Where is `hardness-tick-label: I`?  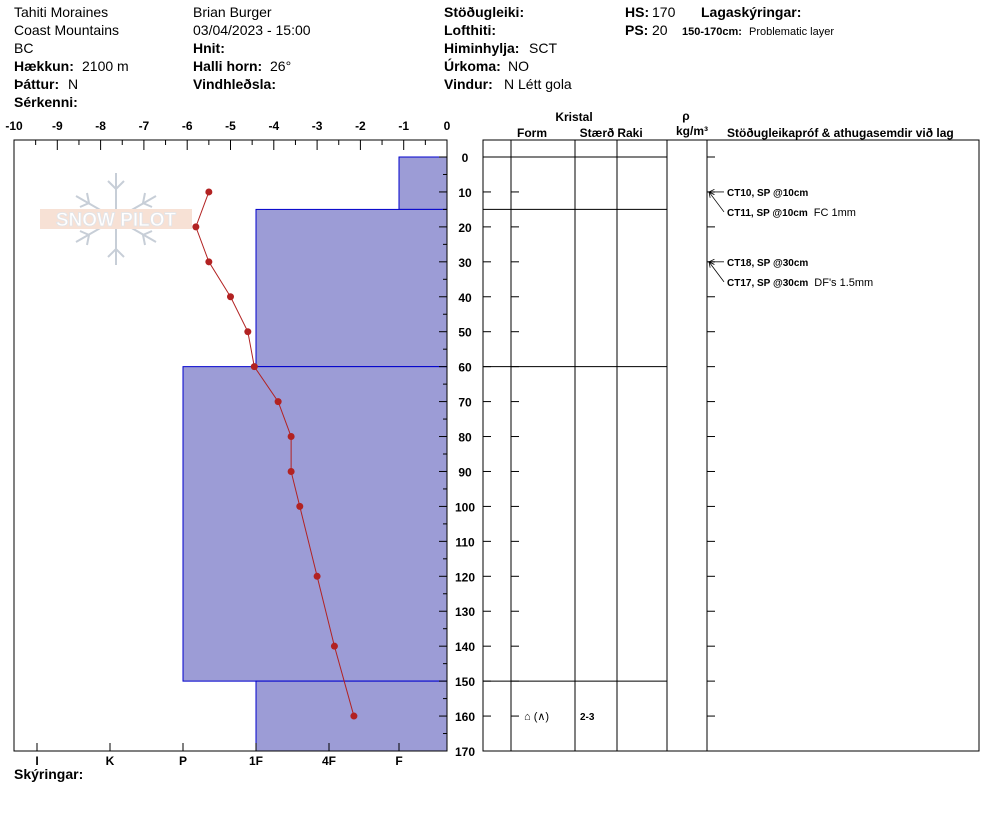 hardness-tick-label: I is located at coordinates (36, 761).